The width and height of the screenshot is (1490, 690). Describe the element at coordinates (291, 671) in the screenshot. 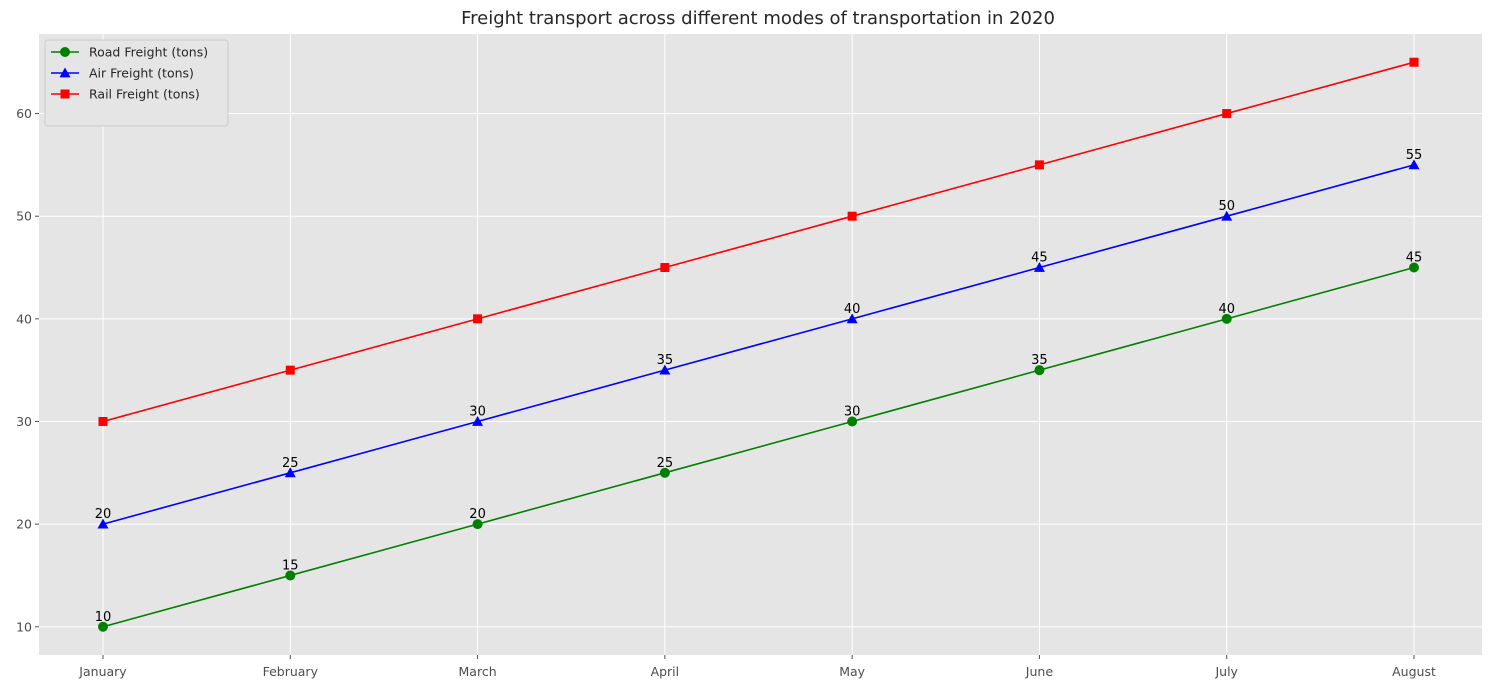

I see `x-tick-label: February` at that location.